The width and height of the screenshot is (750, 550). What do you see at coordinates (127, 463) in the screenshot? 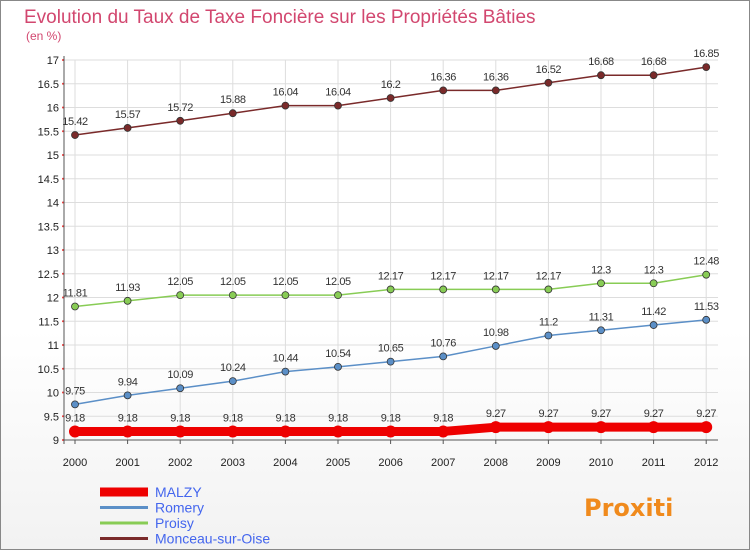
I see `x-tick-label: 2001` at bounding box center [127, 463].